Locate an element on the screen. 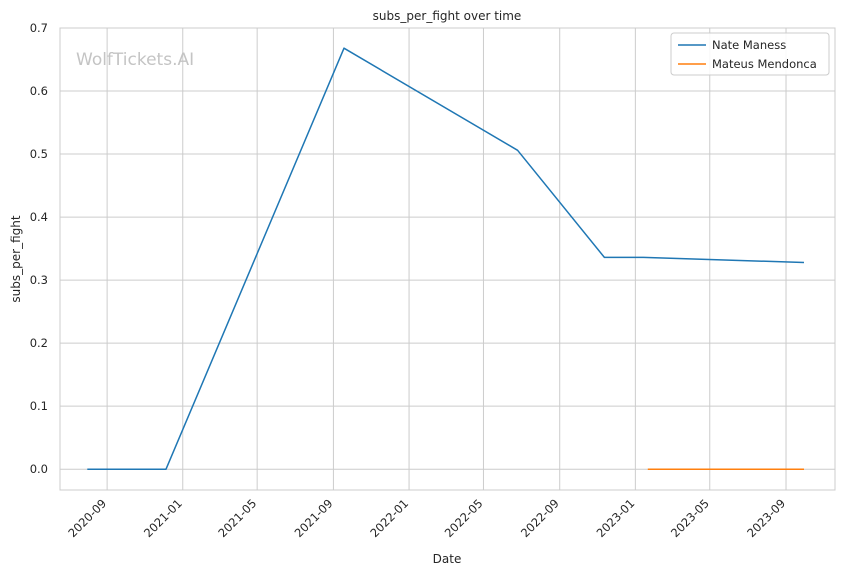  y-axis-ticks: 0.0 0.1 0.2 0.3 0.4 0.5 0.6 0.7 is located at coordinates (39, 248).